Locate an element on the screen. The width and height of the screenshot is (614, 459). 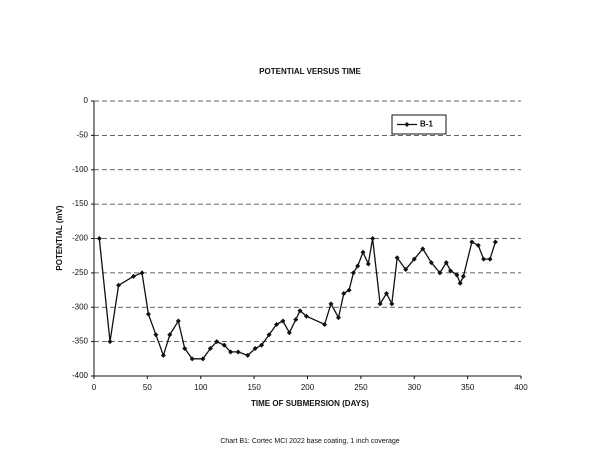
legend-marker is located at coordinates (407, 124).